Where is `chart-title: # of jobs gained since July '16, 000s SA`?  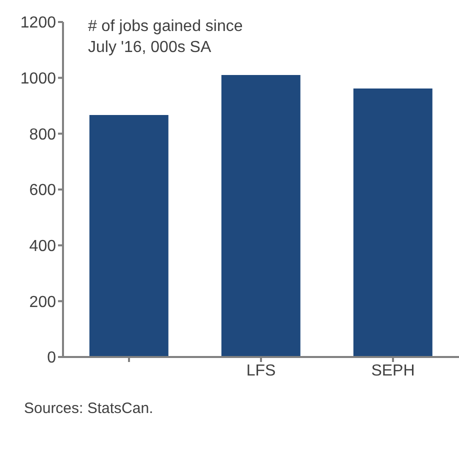
chart-title: # of jobs gained since July '16, 000s SA is located at coordinates (165, 37).